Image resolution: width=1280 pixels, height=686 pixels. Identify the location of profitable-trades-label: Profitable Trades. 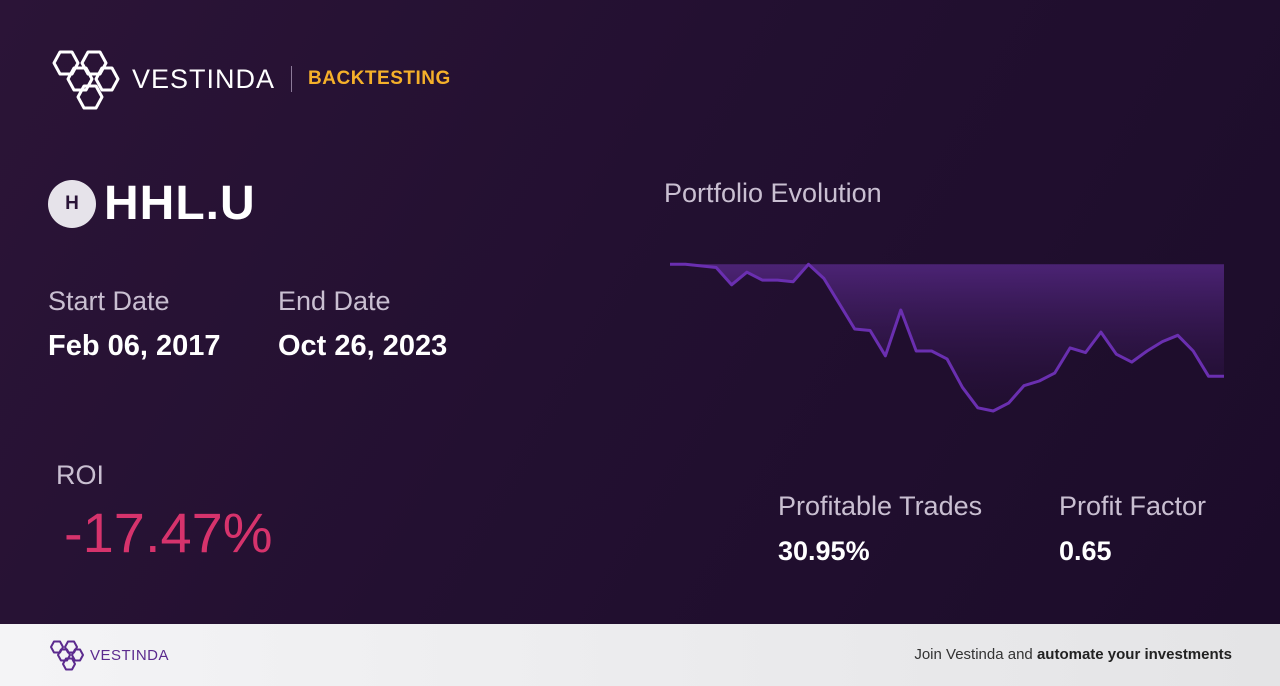
(880, 506).